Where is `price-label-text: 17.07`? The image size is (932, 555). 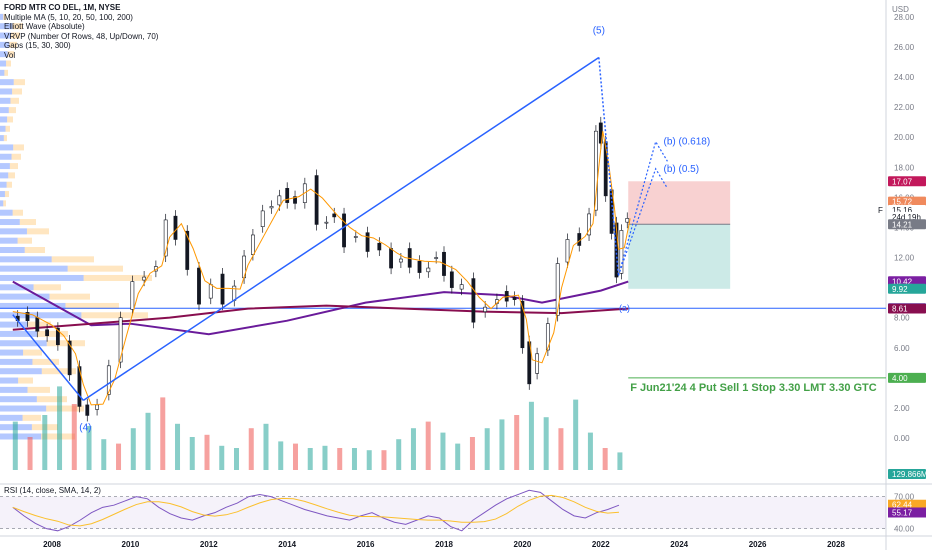 price-label-text: 17.07 is located at coordinates (902, 181).